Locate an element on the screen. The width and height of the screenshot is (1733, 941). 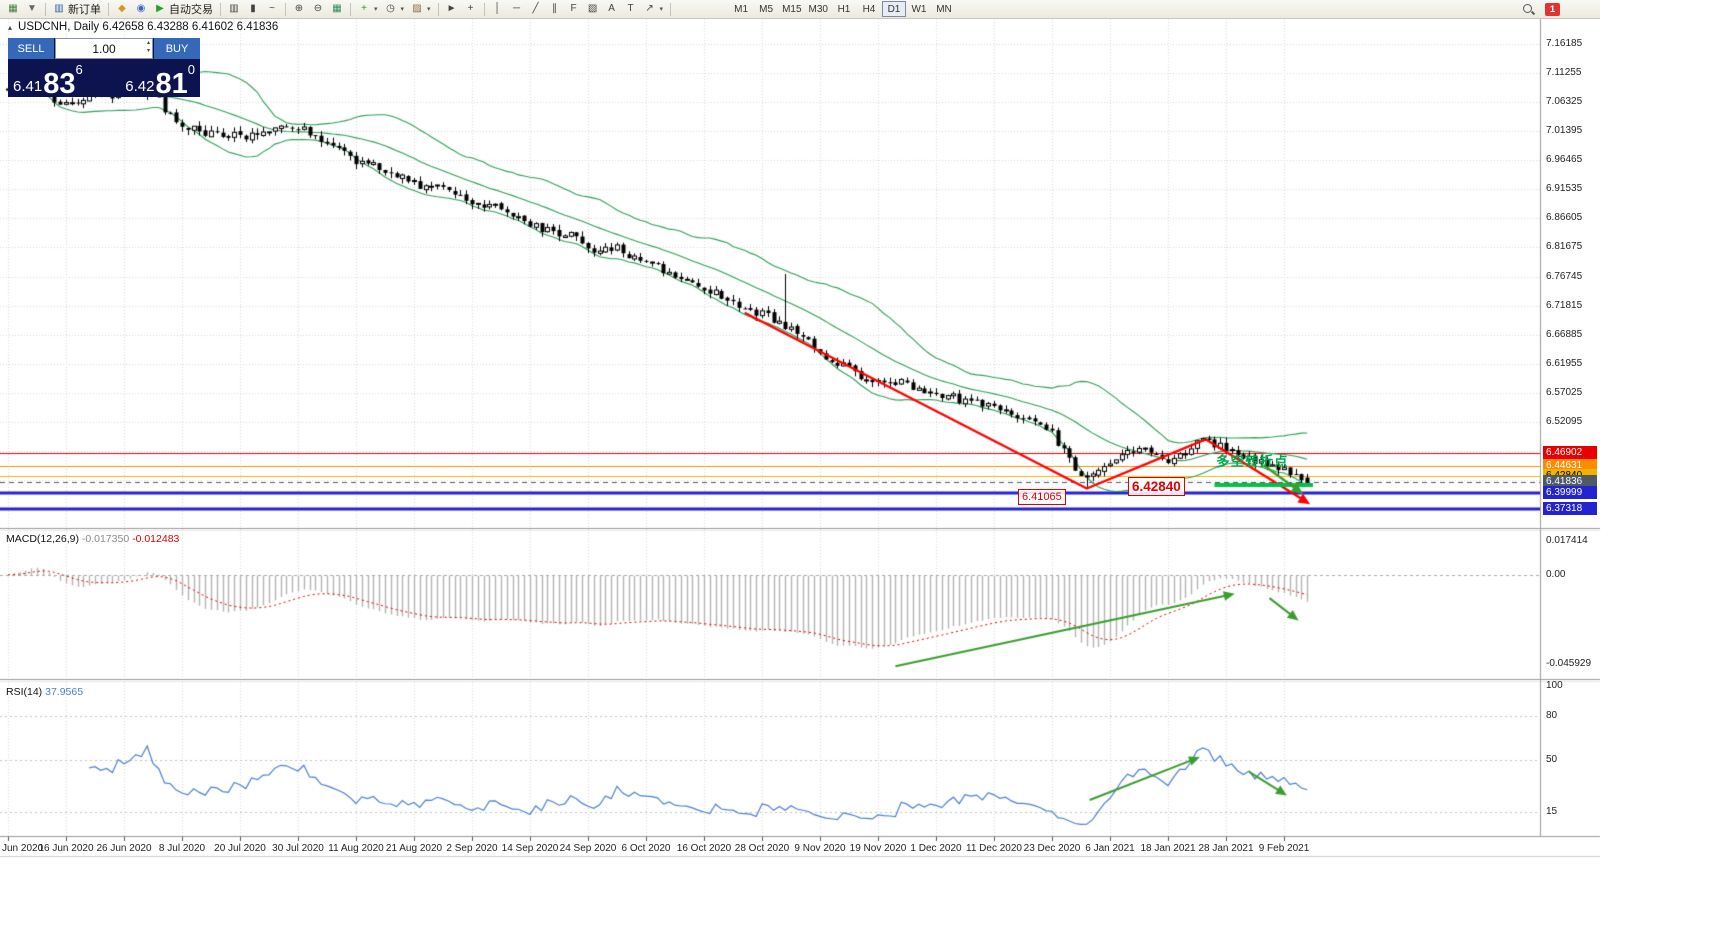
timeframe-m5: M5 is located at coordinates (766, 9).